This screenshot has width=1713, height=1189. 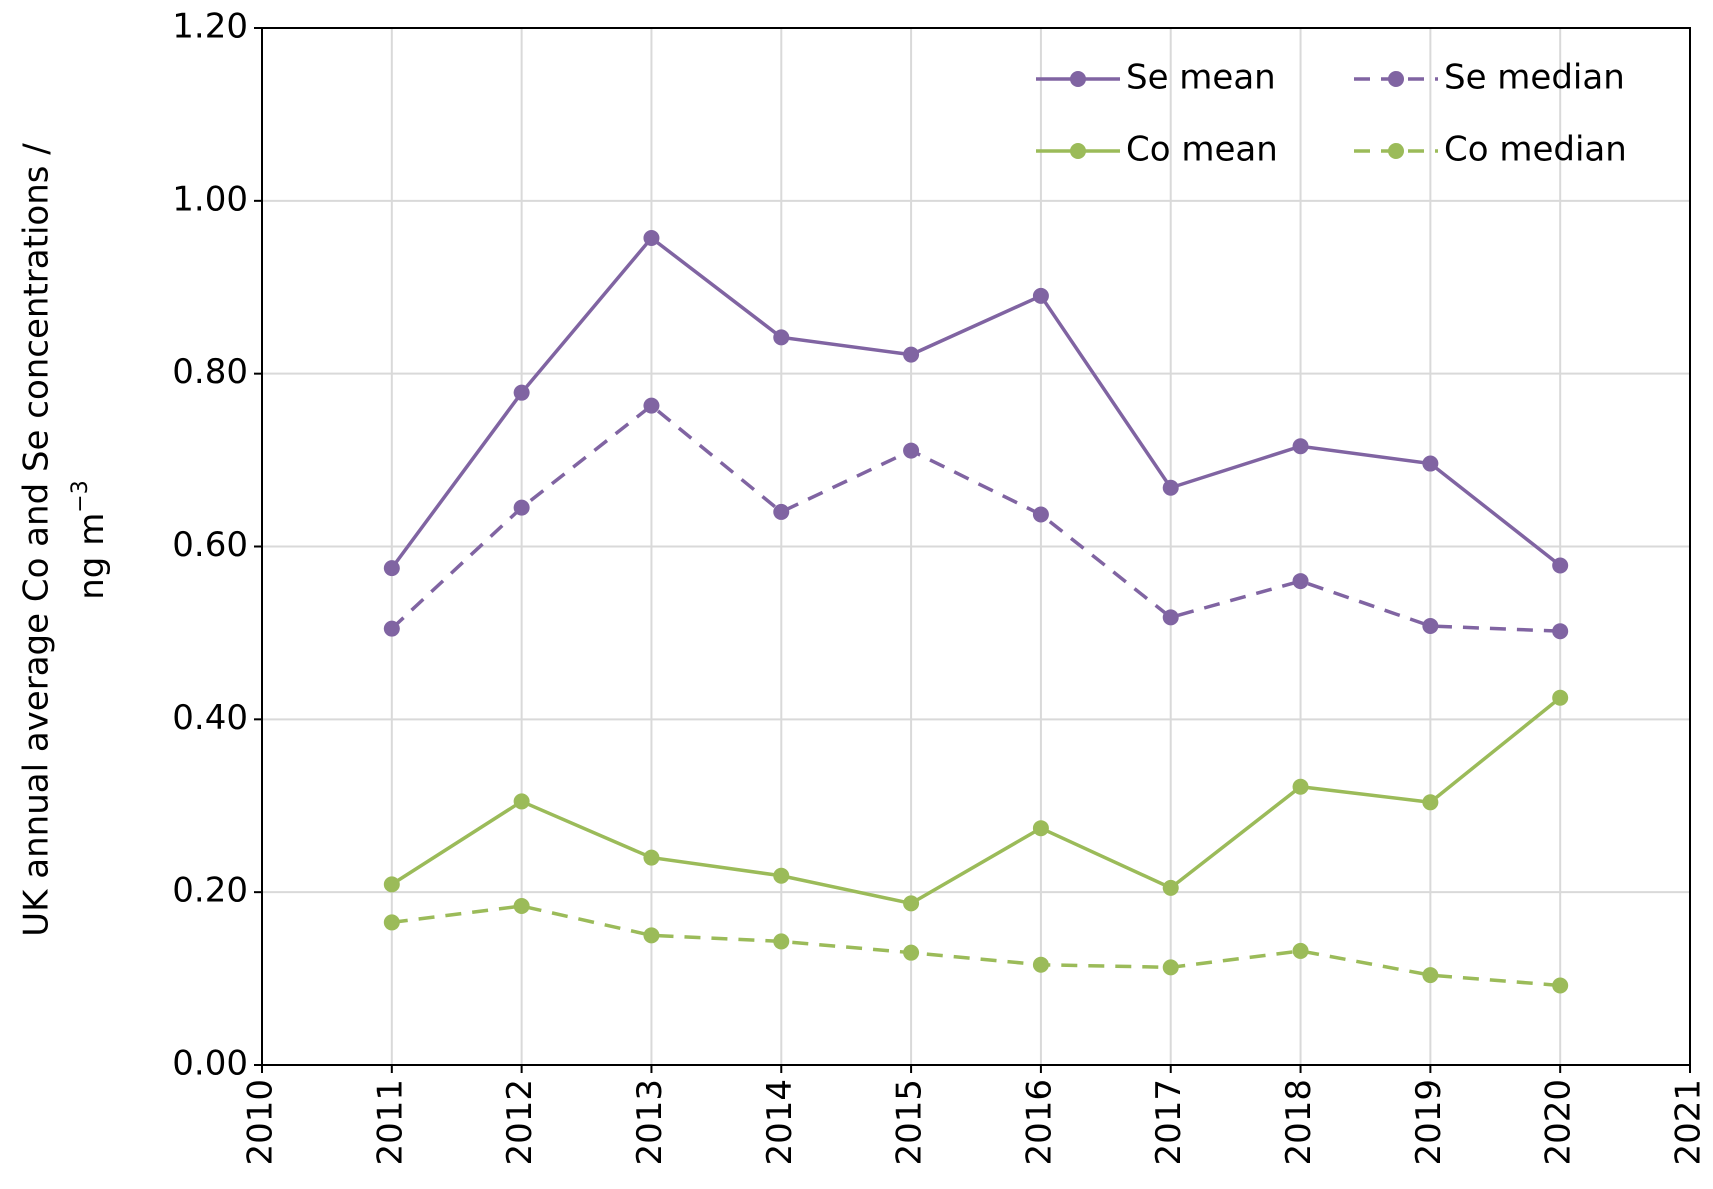 What do you see at coordinates (1299, 1122) in the screenshot?
I see `x-tick-label: 2018` at bounding box center [1299, 1122].